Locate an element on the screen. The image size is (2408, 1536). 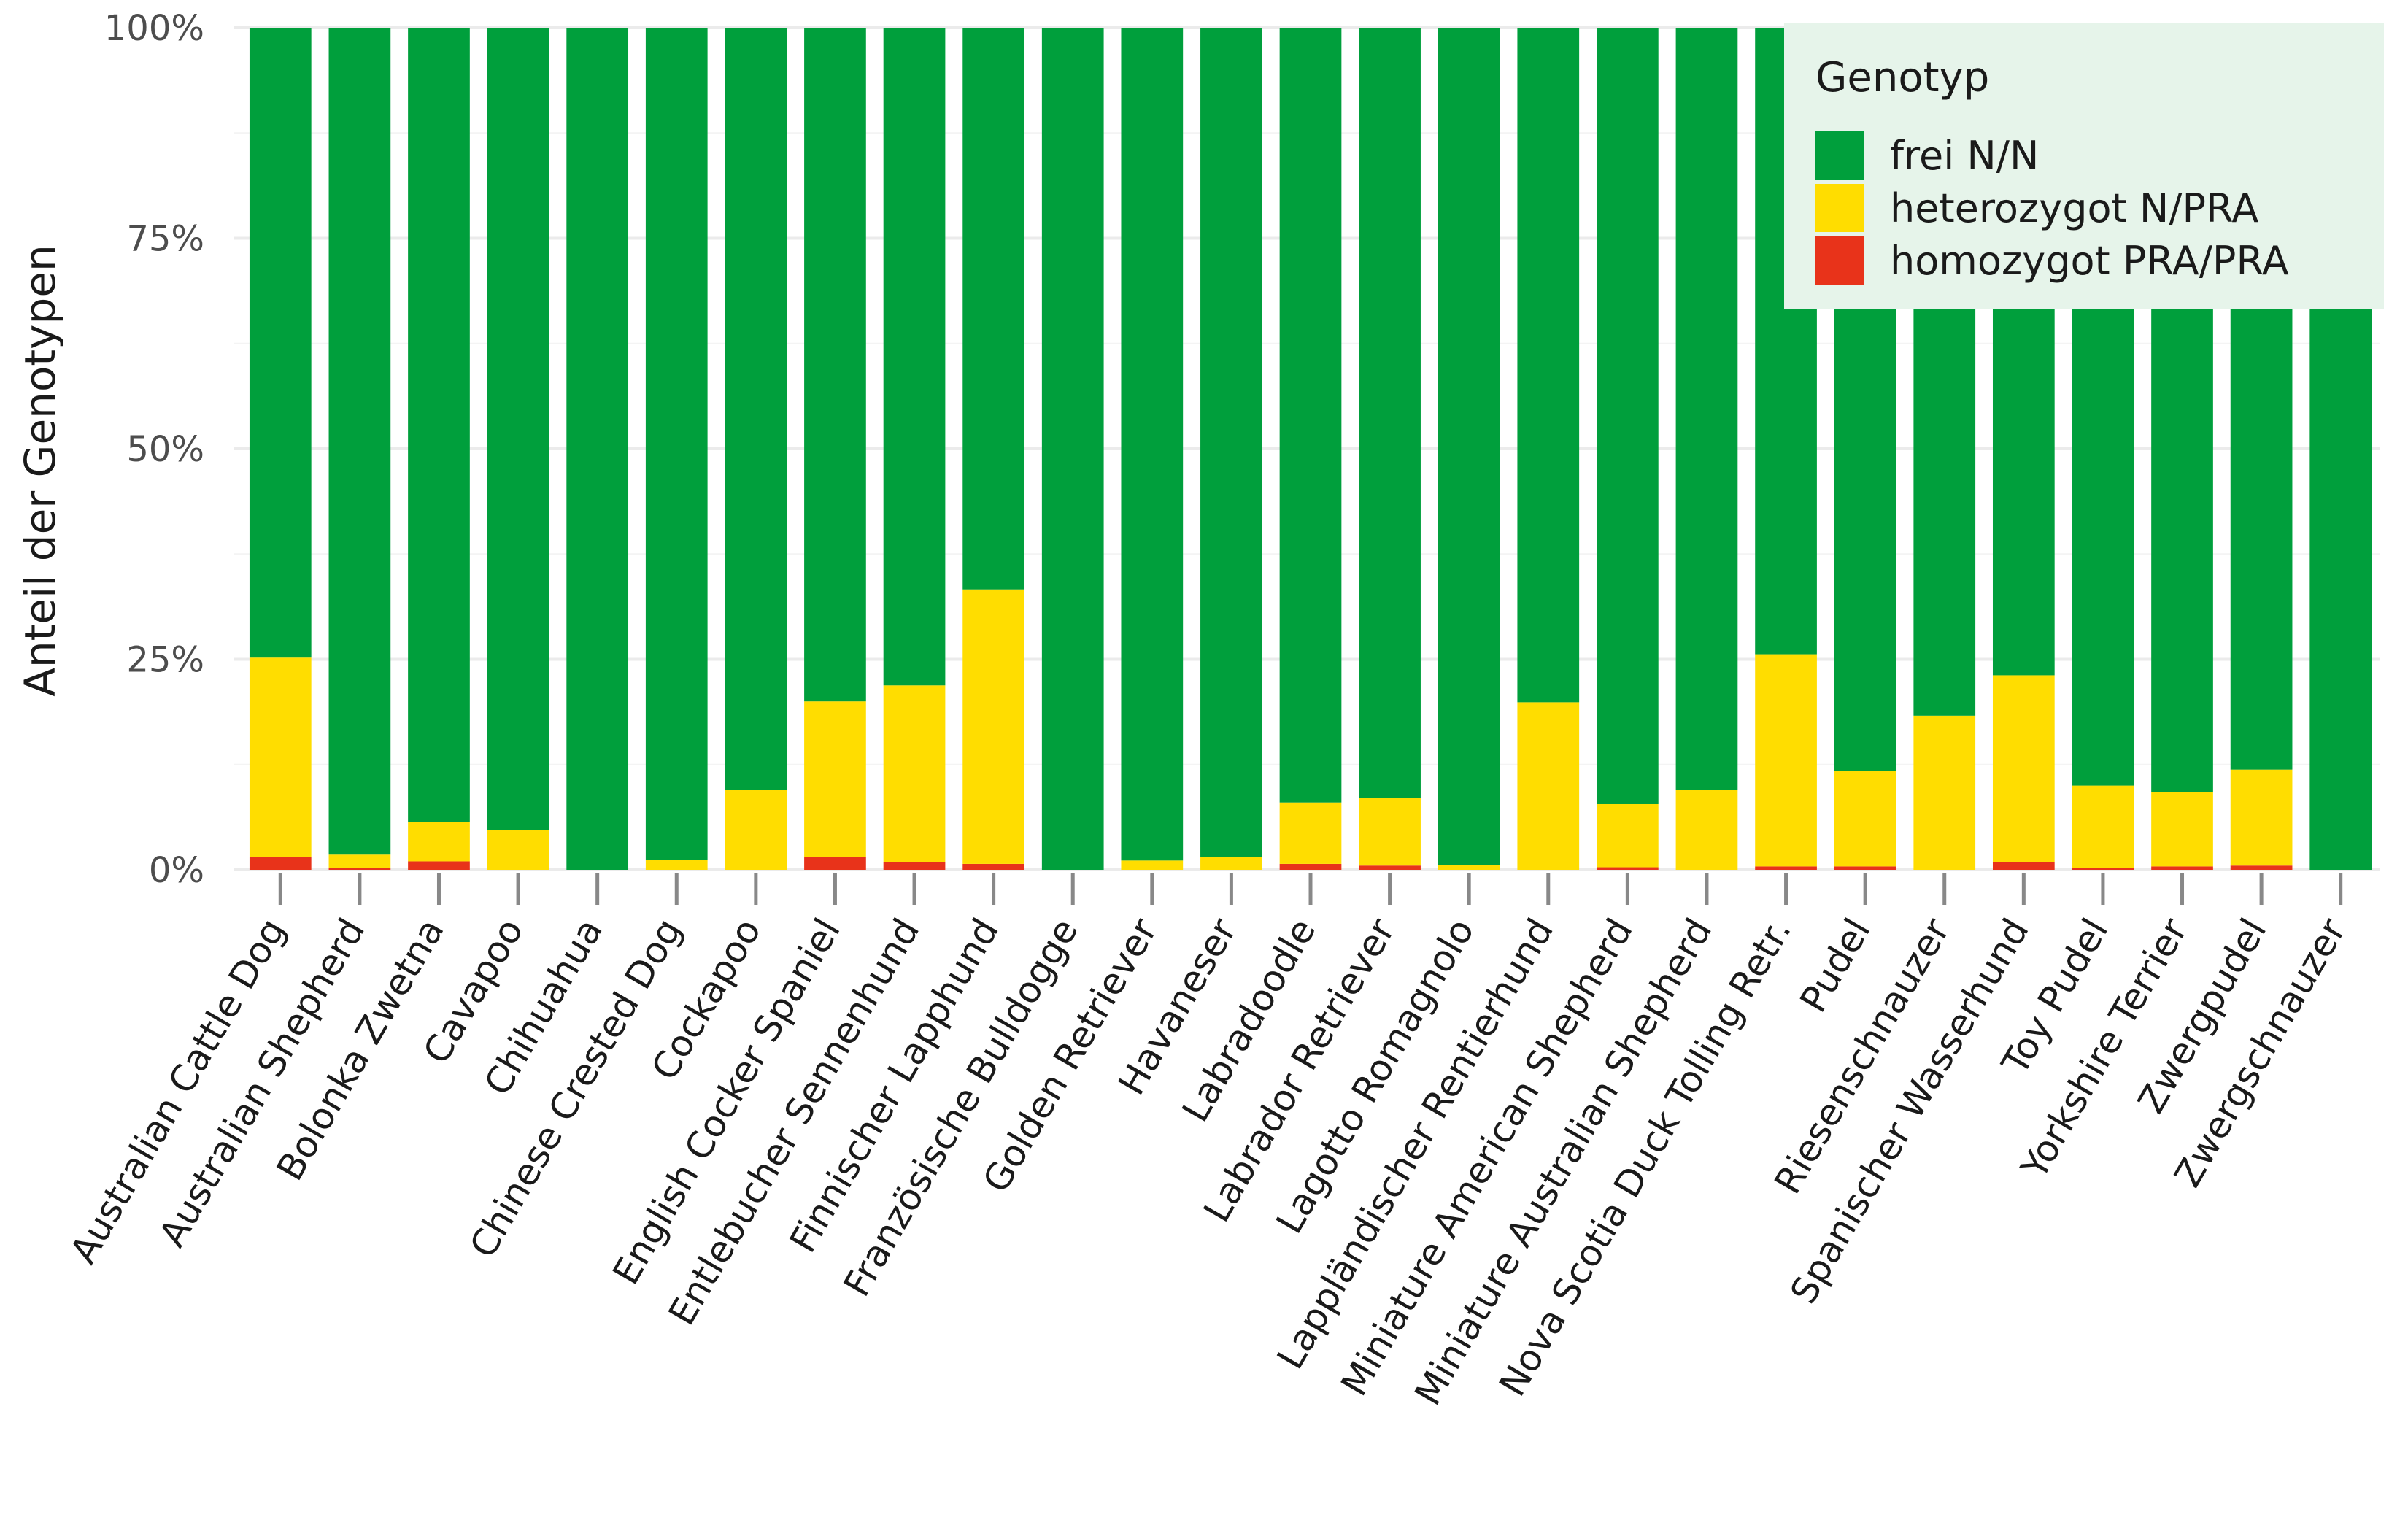
legend-title: Genotyp is located at coordinates (1902, 77).